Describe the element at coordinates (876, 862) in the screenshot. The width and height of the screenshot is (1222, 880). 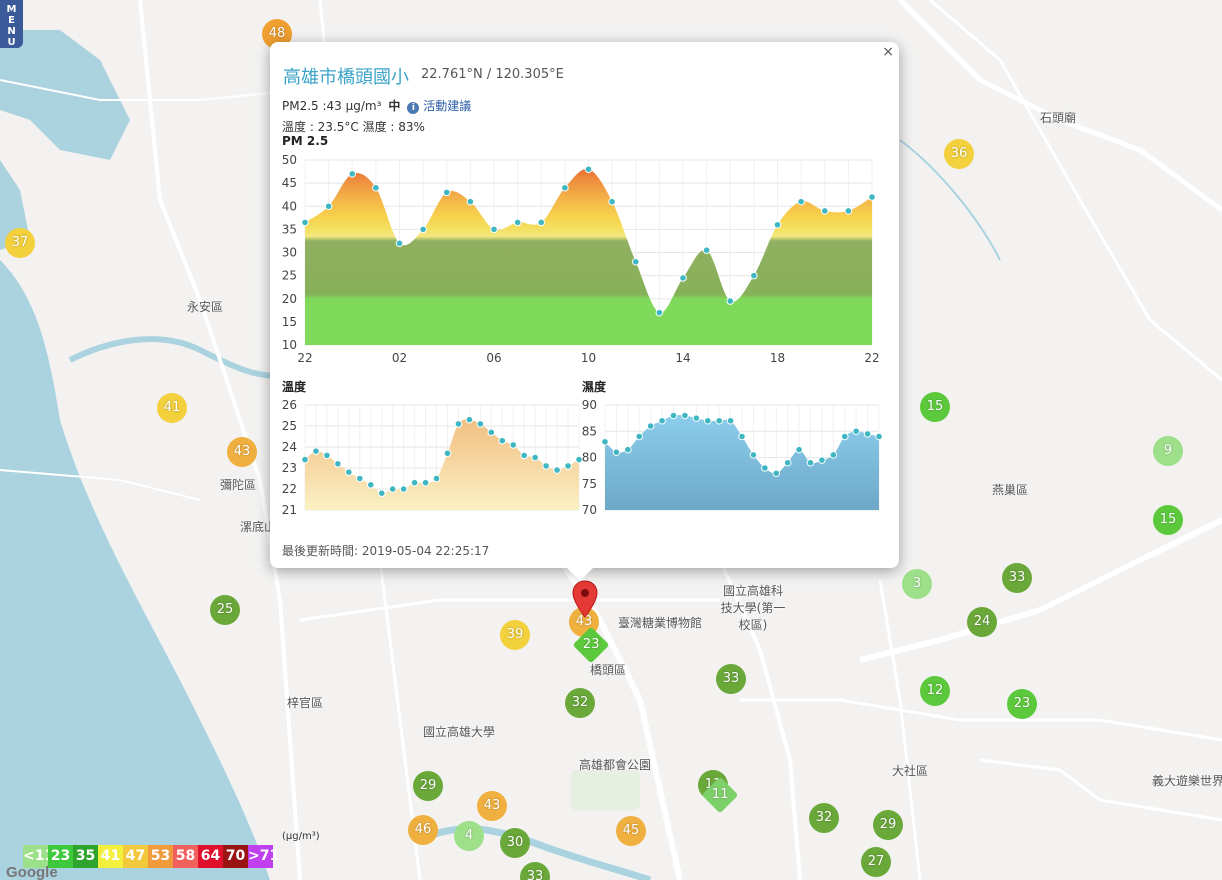
I see `aqi-station-marker: 27` at that location.